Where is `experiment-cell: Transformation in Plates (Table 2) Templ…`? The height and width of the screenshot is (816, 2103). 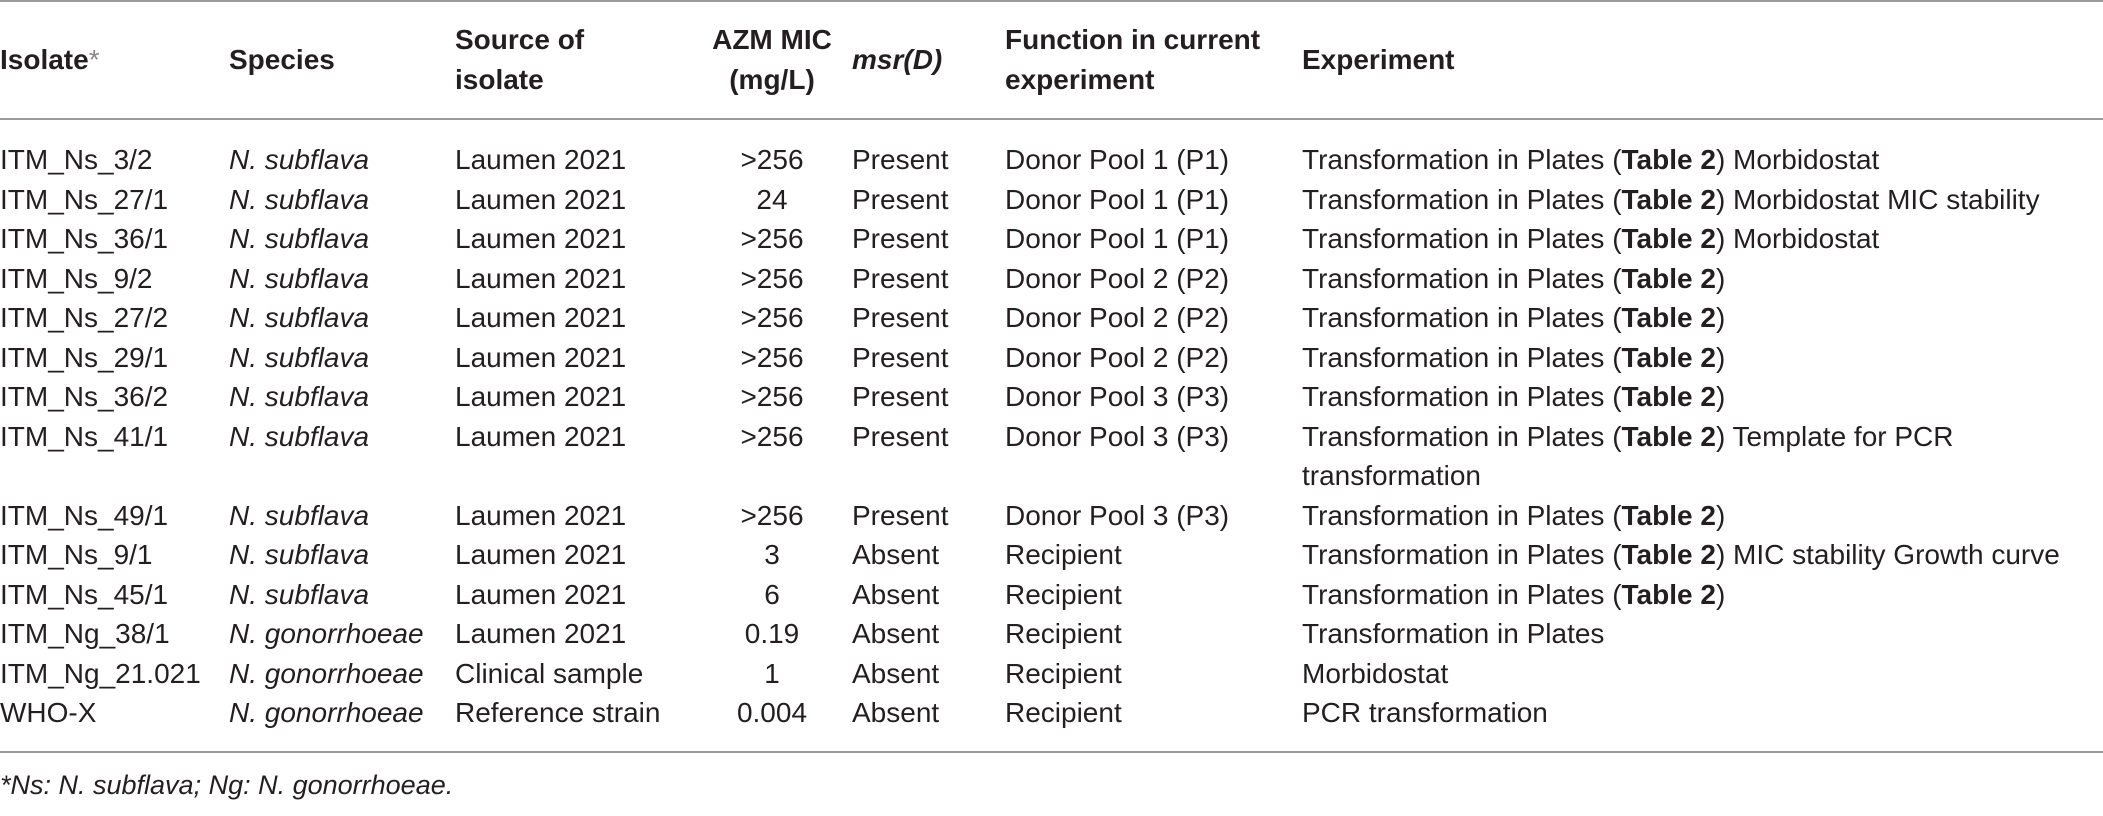 experiment-cell: Transformation in Plates (Table 2) Templ… is located at coordinates (1702, 456).